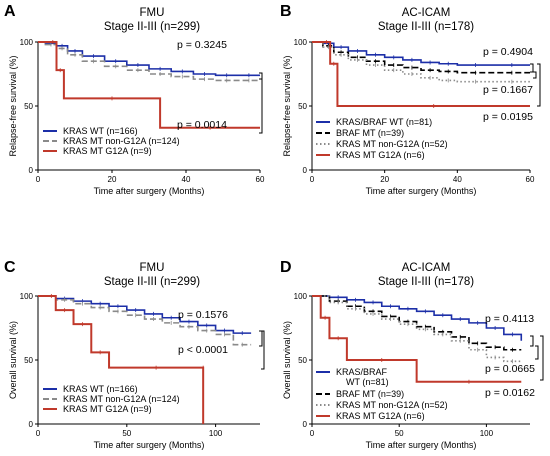 The width and height of the screenshot is (550, 456). What do you see at coordinates (286, 267) in the screenshot?
I see `panel-label: D` at bounding box center [286, 267].